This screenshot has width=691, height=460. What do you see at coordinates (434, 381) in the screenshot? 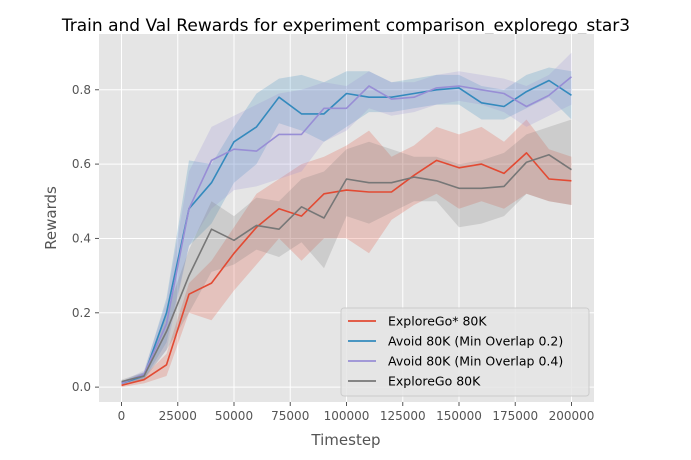
I see `legend-label-explorego-80k: ExploreGo 80K` at bounding box center [434, 381].